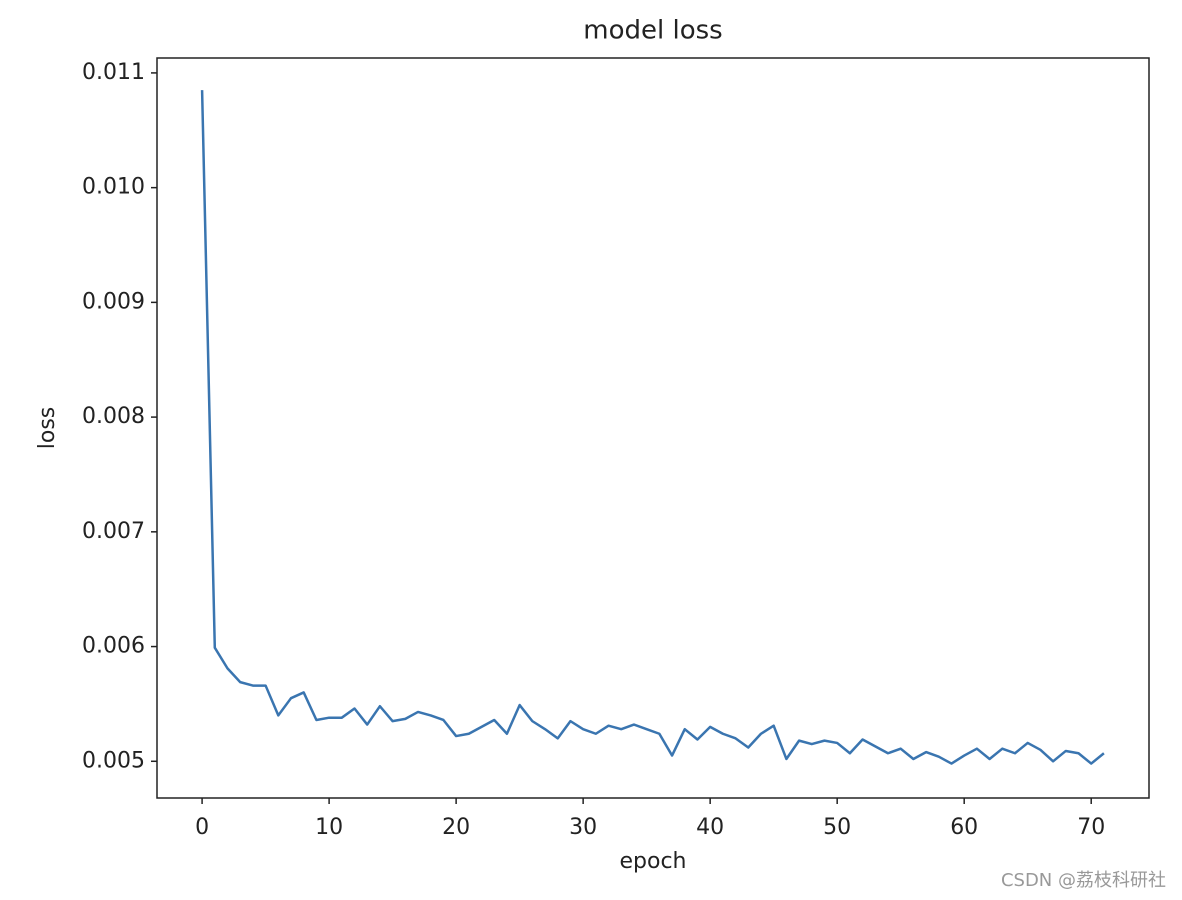  I want to click on x-tick-label: 40, so click(710, 827).